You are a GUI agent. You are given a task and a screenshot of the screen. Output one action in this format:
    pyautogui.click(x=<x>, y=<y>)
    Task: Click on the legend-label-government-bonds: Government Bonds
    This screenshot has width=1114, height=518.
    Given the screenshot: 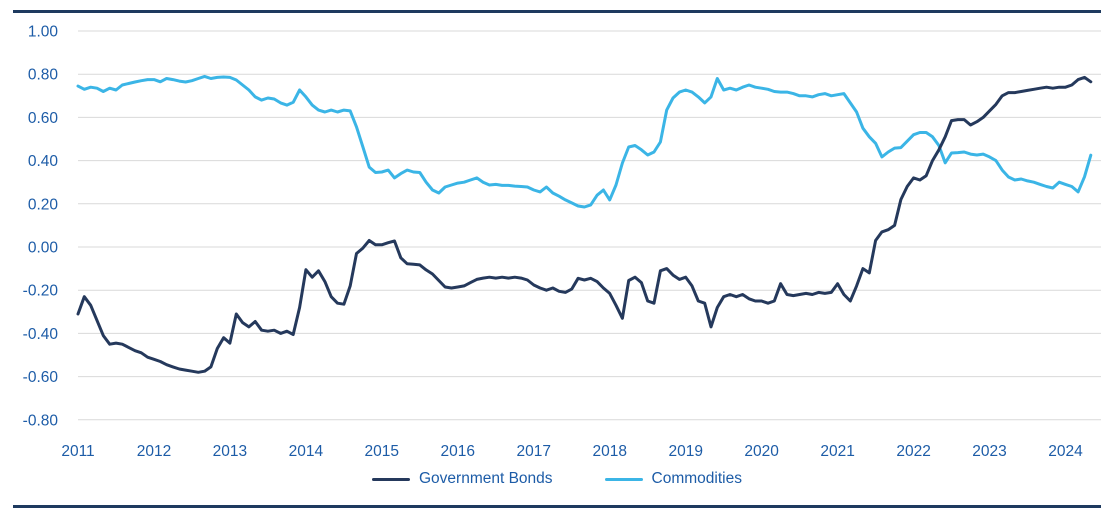 What is the action you would take?
    pyautogui.click(x=486, y=478)
    